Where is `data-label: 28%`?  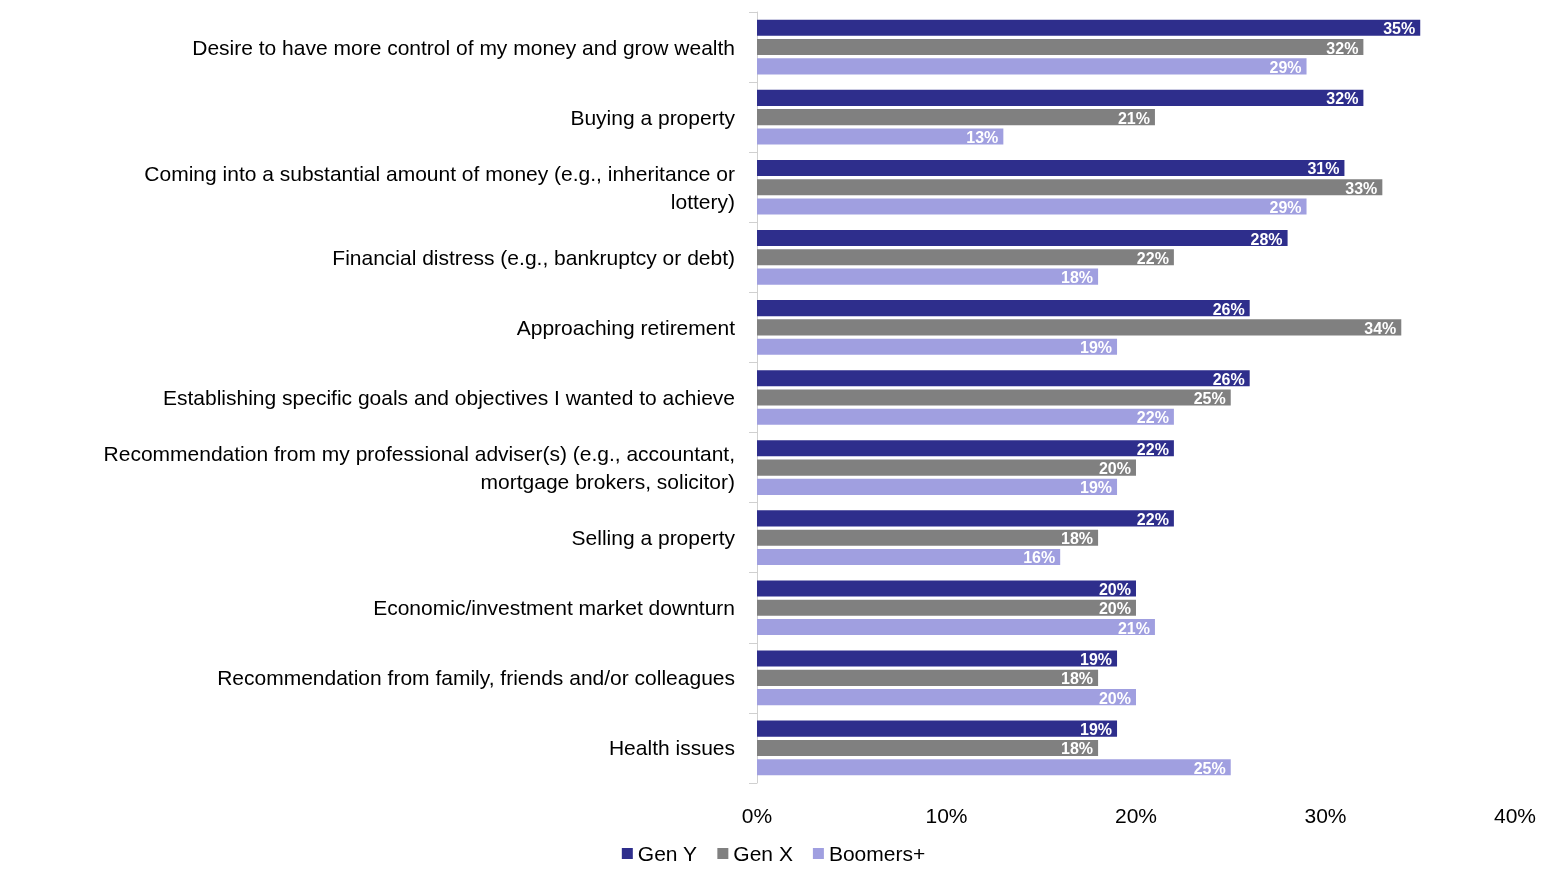
data-label: 28% is located at coordinates (1266, 239).